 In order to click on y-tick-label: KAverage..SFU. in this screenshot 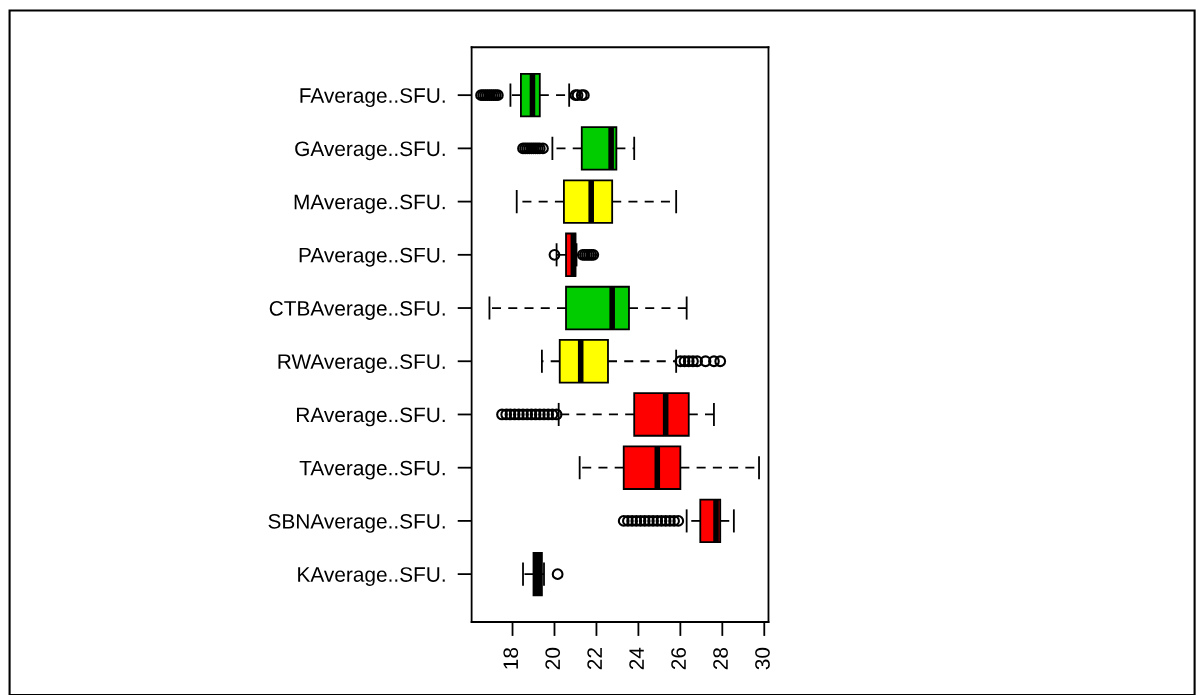, I will do `click(371, 576)`.